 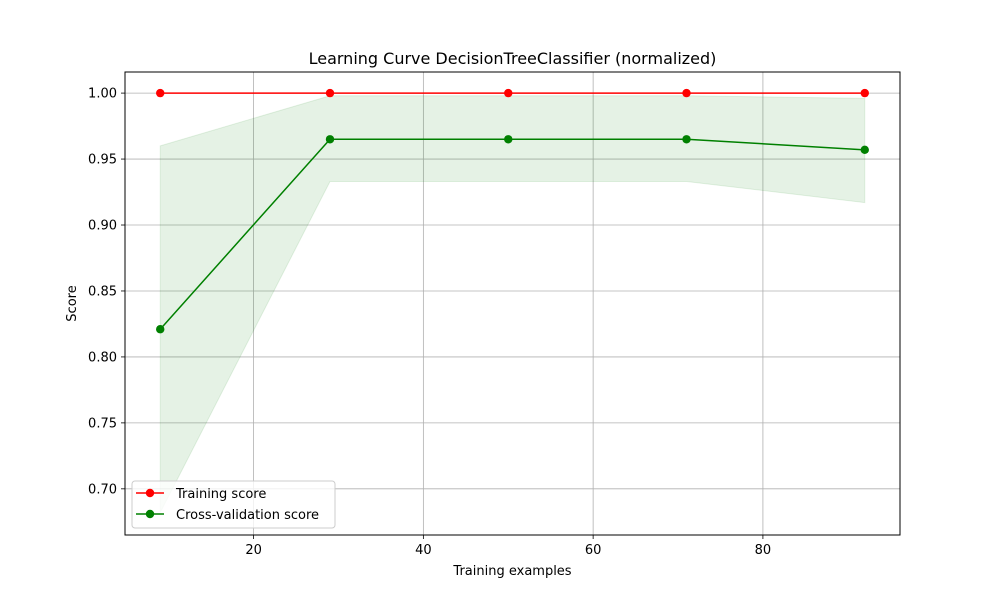 What do you see at coordinates (102, 291) in the screenshot?
I see `y-tick-label: 0.85` at bounding box center [102, 291].